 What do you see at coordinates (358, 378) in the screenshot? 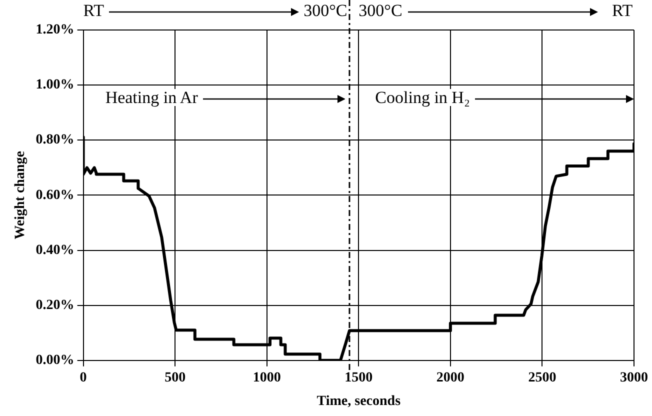
I see `x-tick-label: 1500` at bounding box center [358, 378].